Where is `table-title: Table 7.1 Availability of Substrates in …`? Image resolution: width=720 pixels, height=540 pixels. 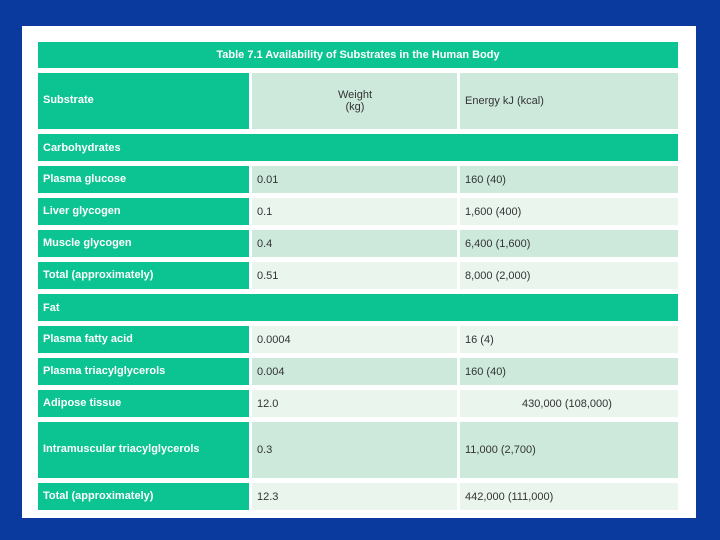 table-title: Table 7.1 Availability of Substrates in … is located at coordinates (358, 55).